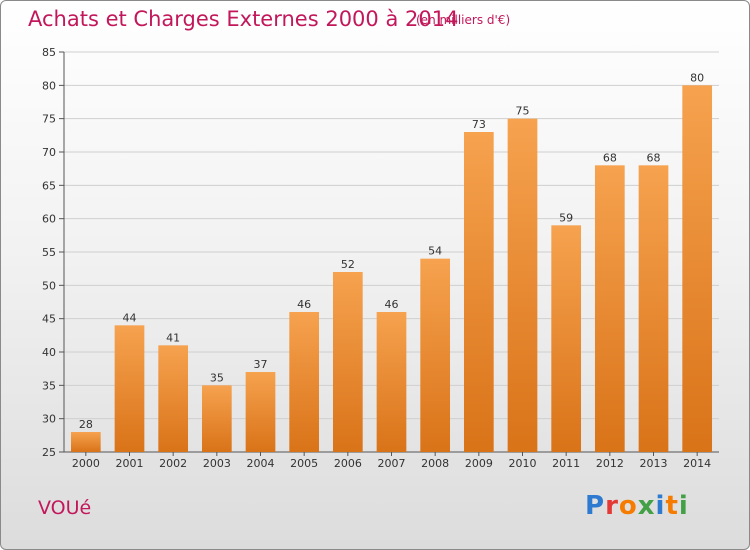 The height and width of the screenshot is (550, 750). Describe the element at coordinates (612, 506) in the screenshot. I see `logo-letter: r` at that location.